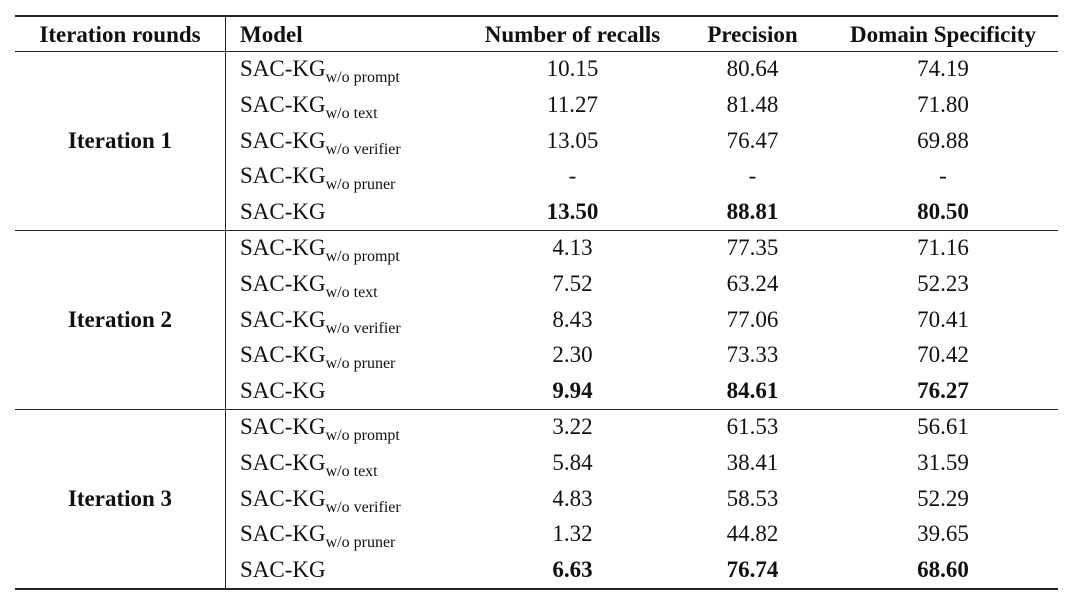 This screenshot has width=1080, height=605. I want to click on value-cell: 4.83, so click(572, 498).